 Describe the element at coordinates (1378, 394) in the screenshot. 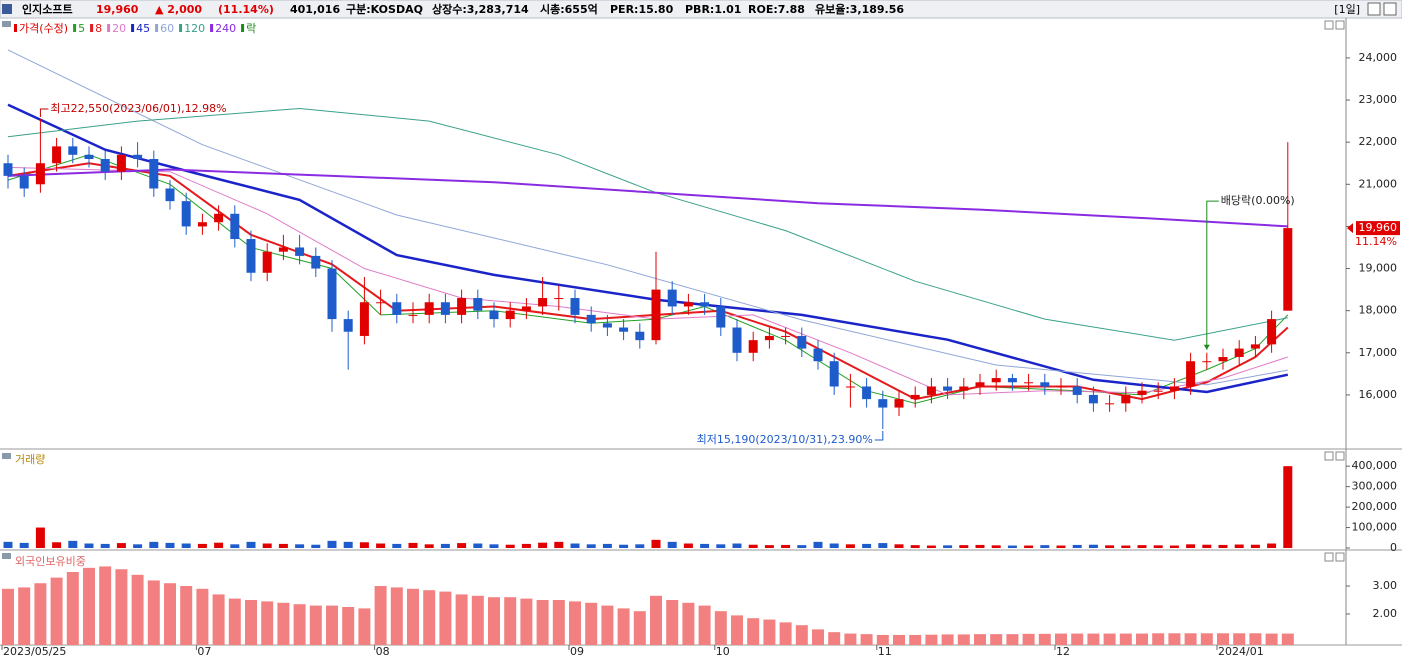

I see `y-tick-label: 16,000` at that location.